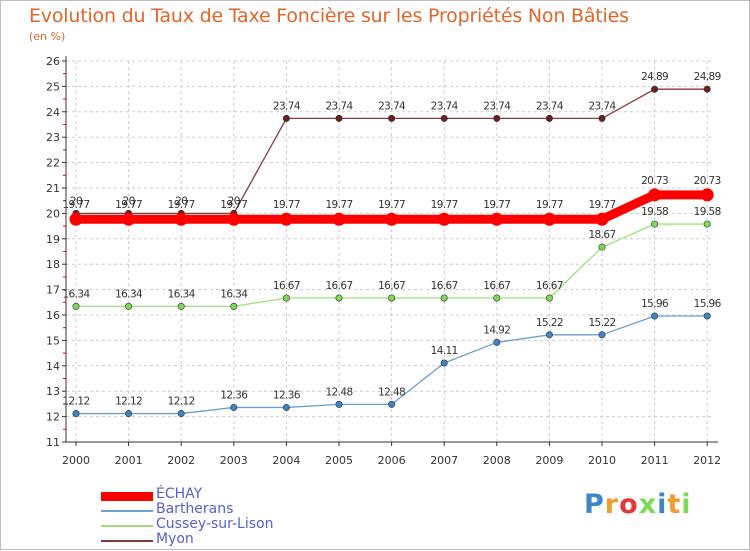 The height and width of the screenshot is (551, 750). I want to click on y-tick-label: 21, so click(53, 188).